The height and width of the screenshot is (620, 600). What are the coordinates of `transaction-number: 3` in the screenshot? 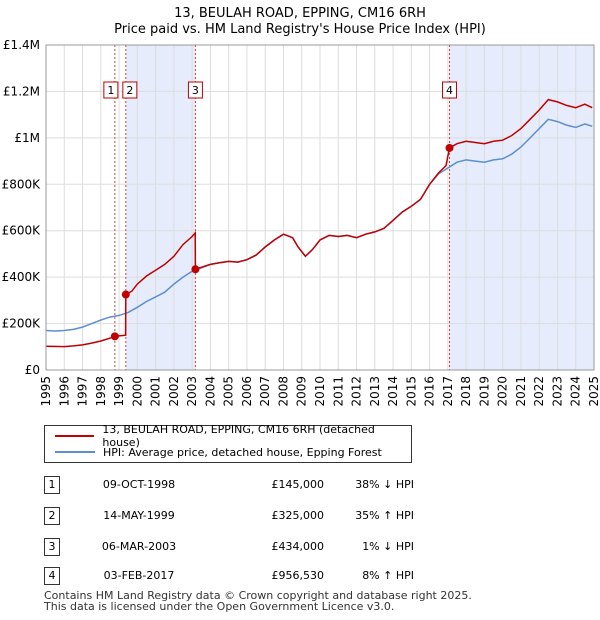 It's located at (52, 547).